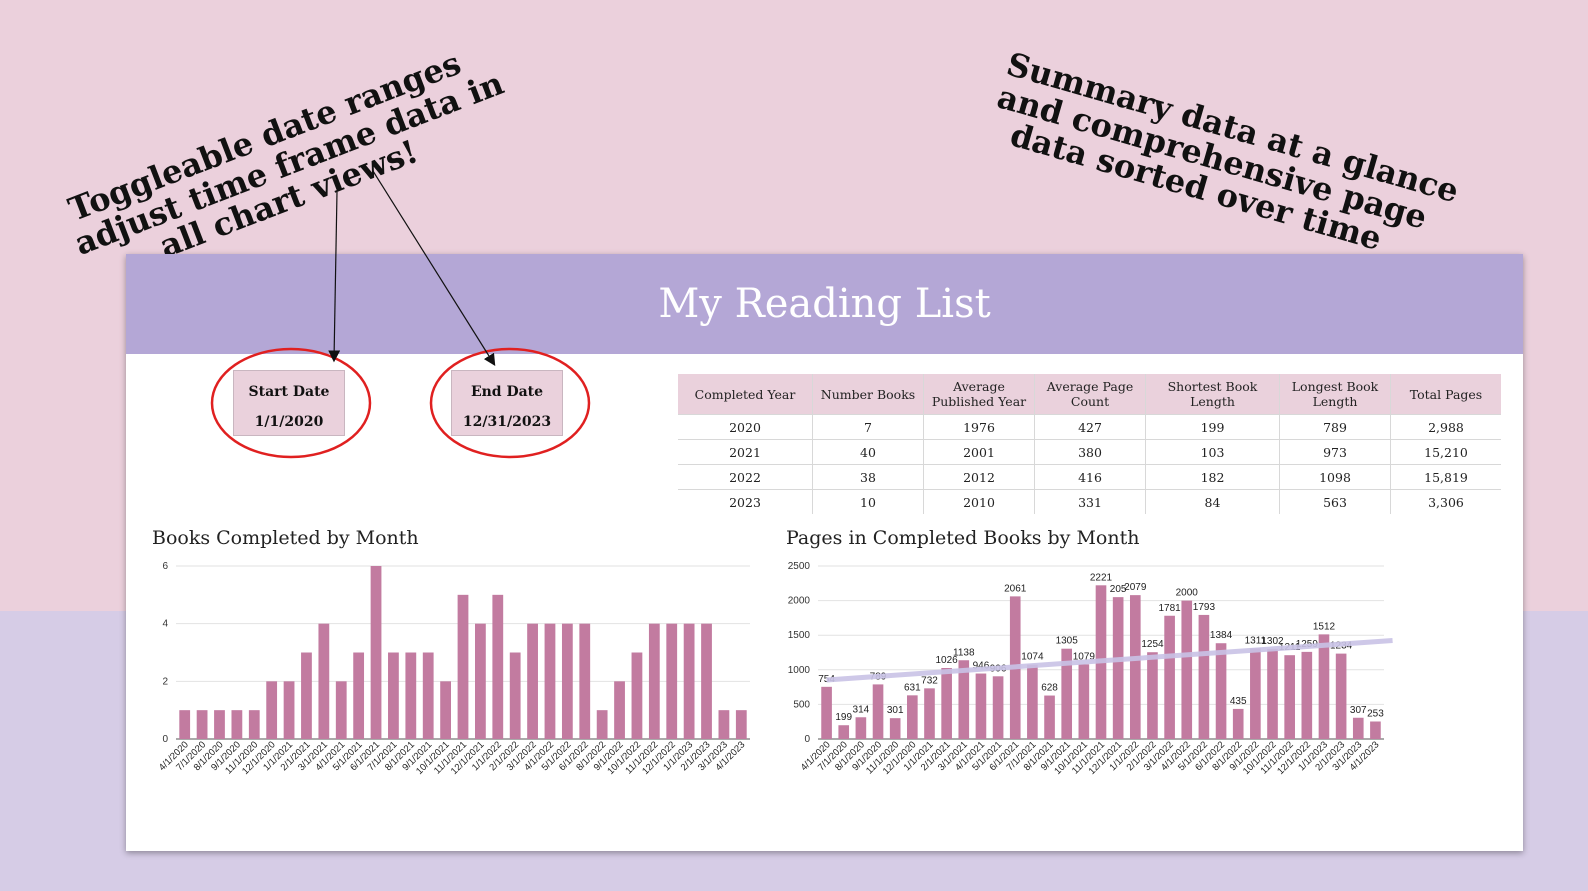 Image resolution: width=1588 pixels, height=891 pixels. I want to click on table-cell: 199, so click(1212, 427).